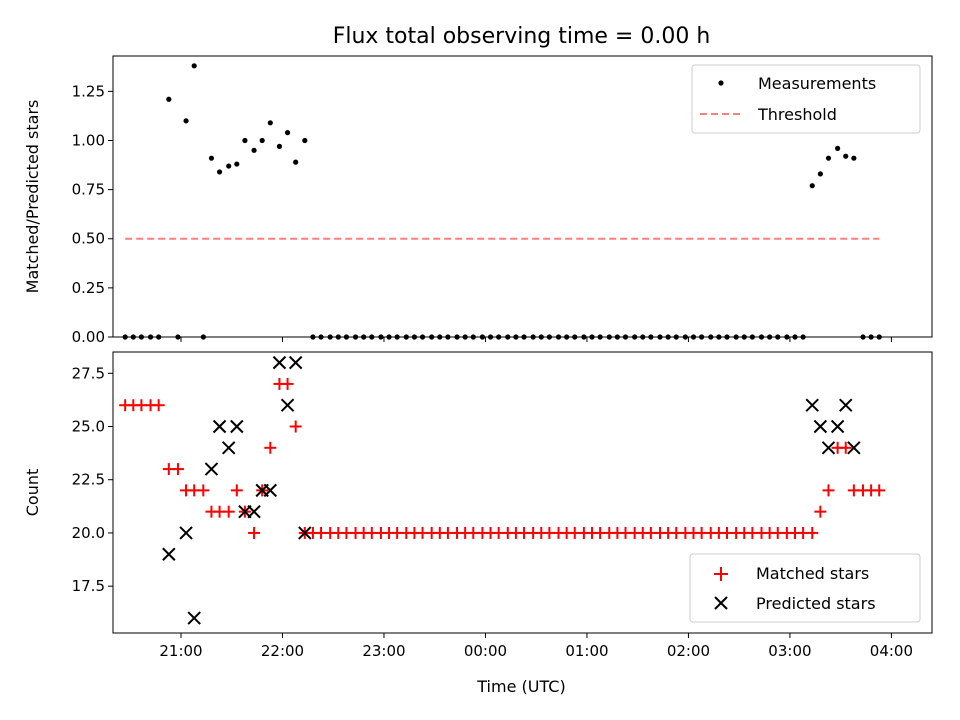 The image size is (960, 720). Describe the element at coordinates (721, 574) in the screenshot. I see `legend-matched-marker` at that location.